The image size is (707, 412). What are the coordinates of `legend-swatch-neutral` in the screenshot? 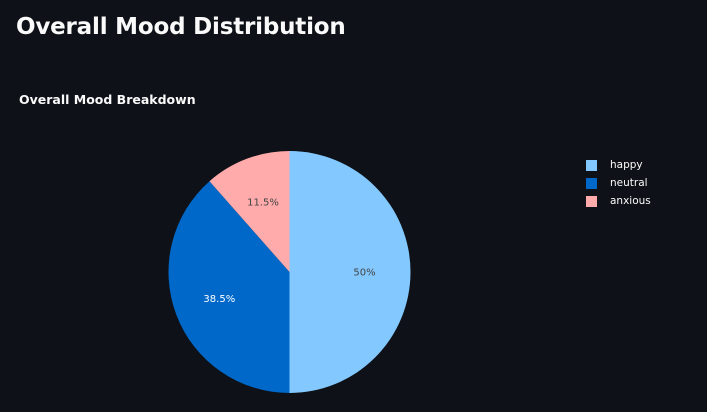 It's located at (591, 183).